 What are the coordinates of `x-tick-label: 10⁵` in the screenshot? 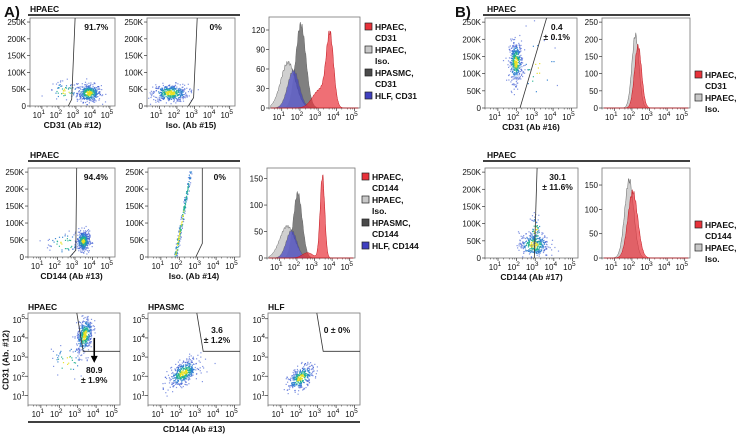 It's located at (681, 116).